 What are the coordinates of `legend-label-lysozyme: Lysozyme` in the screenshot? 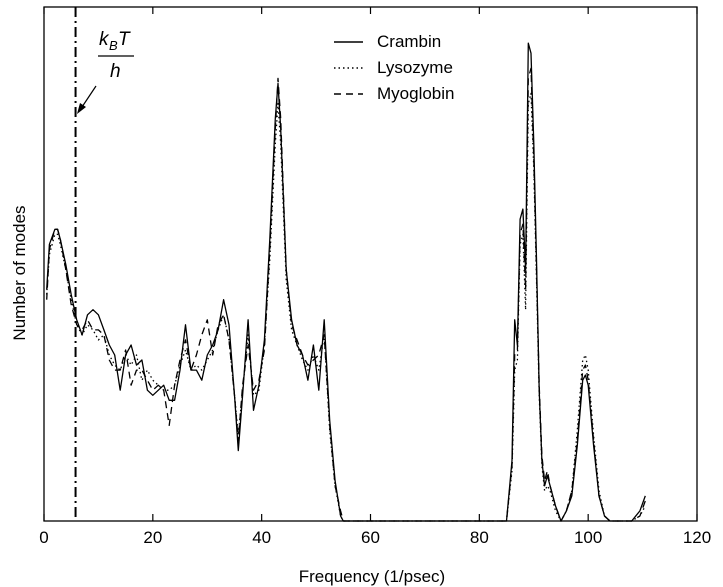 It's located at (415, 67).